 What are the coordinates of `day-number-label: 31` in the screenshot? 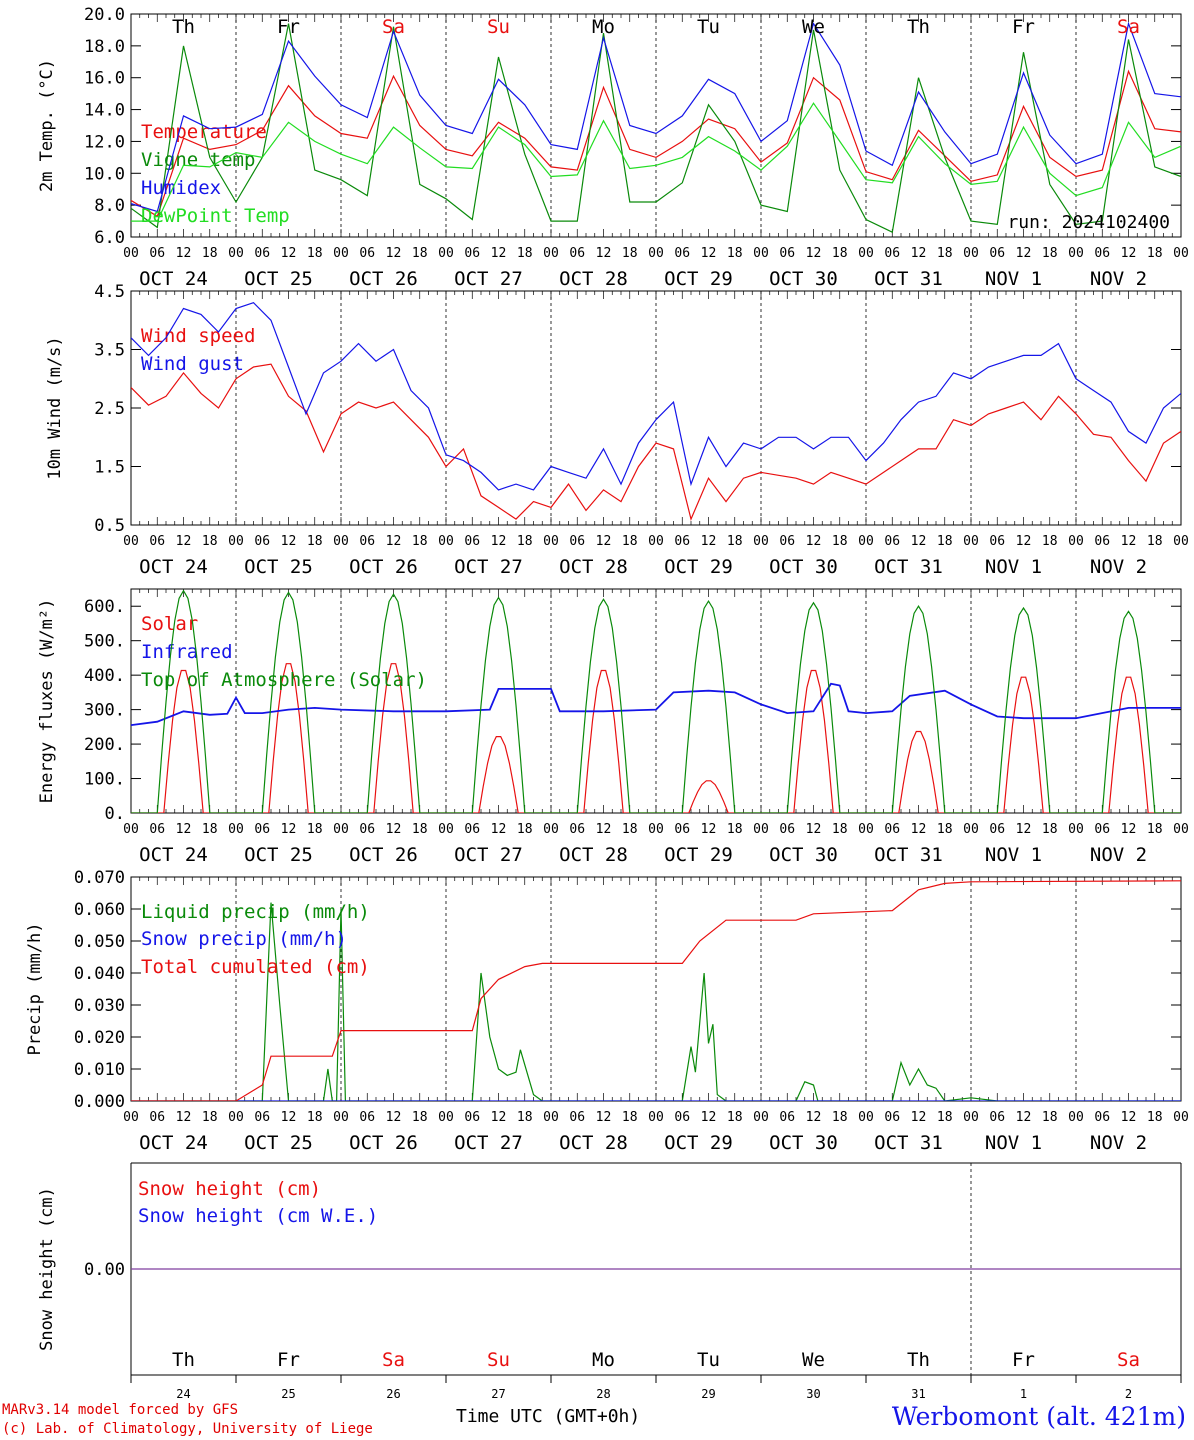 It's located at (918, 1393).